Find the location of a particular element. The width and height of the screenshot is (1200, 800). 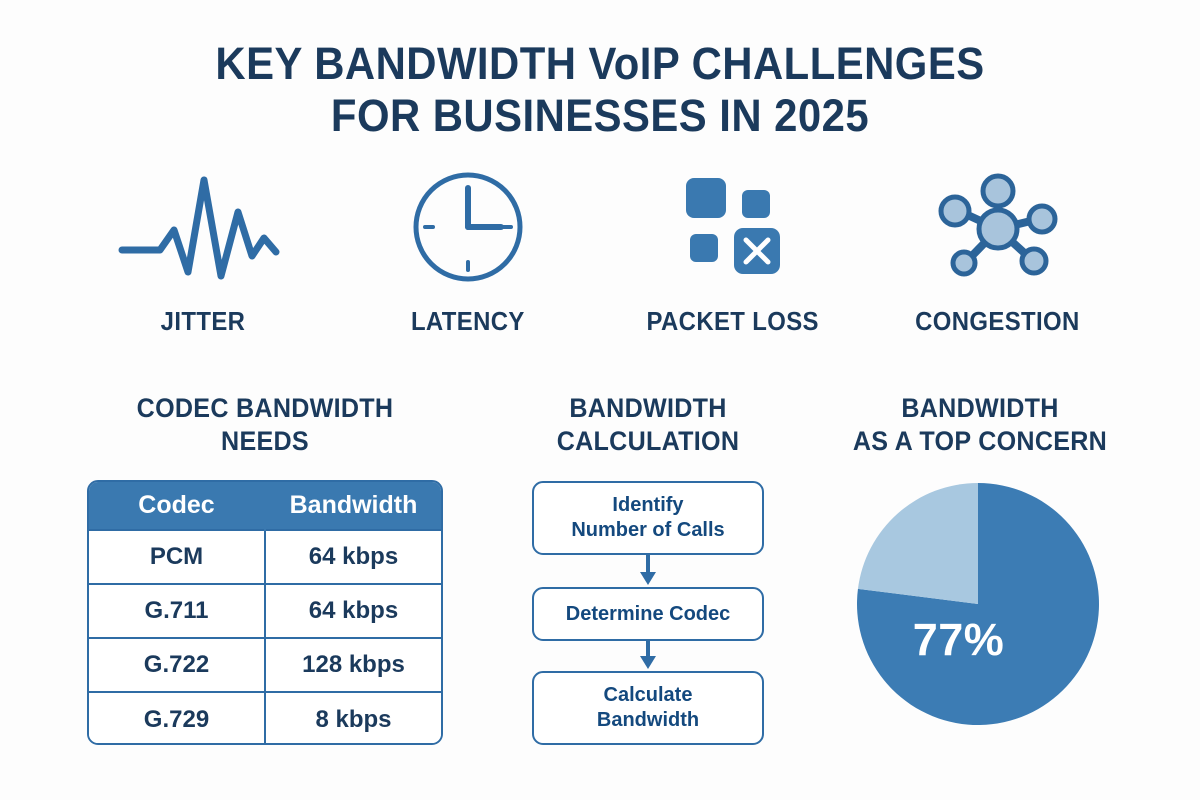

table-row: G.722 128 kbps is located at coordinates (265, 664).